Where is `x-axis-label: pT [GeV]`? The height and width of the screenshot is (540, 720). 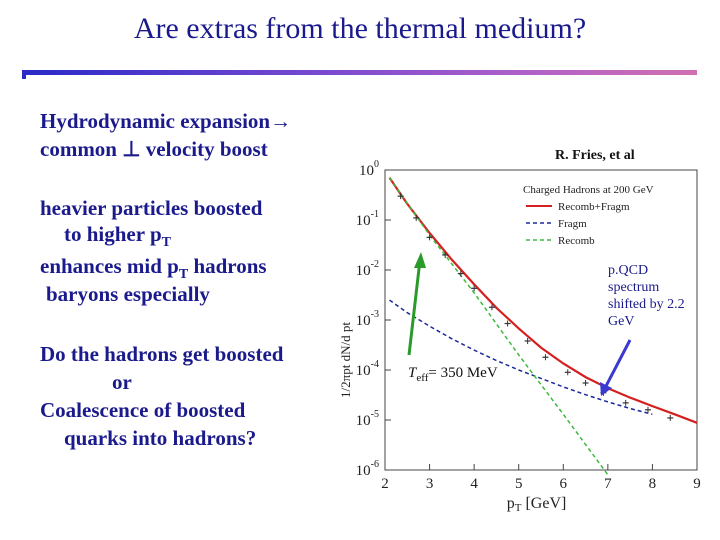
x-axis-label: pT [GeV] is located at coordinates (537, 504).